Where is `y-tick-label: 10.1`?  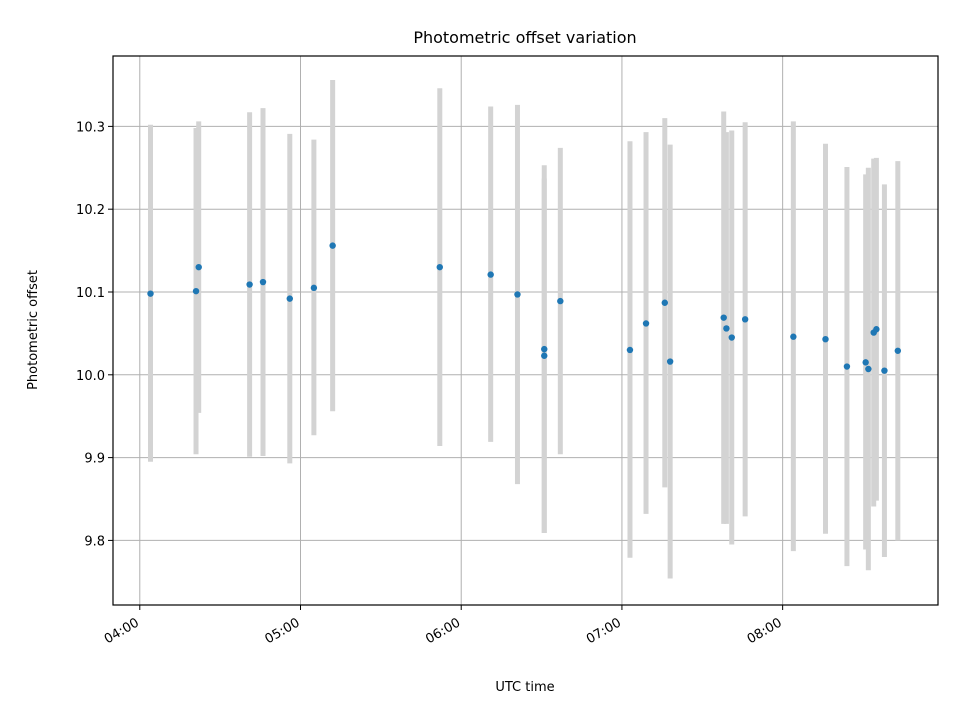 y-tick-label: 10.1 is located at coordinates (90, 293).